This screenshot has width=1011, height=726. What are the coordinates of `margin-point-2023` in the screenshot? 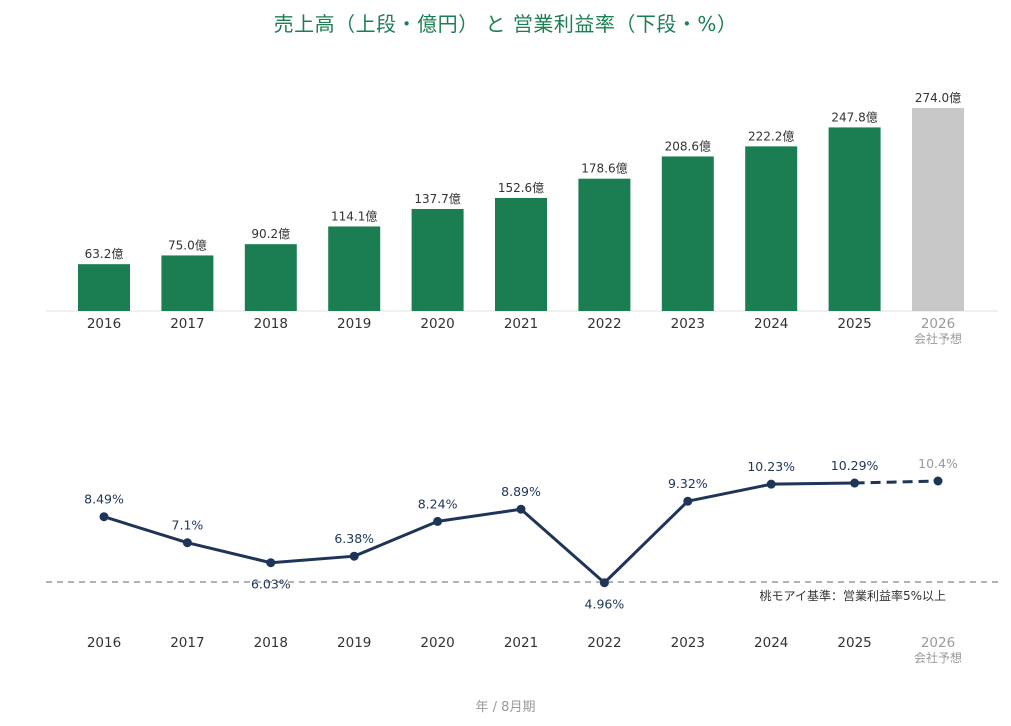 It's located at (688, 501).